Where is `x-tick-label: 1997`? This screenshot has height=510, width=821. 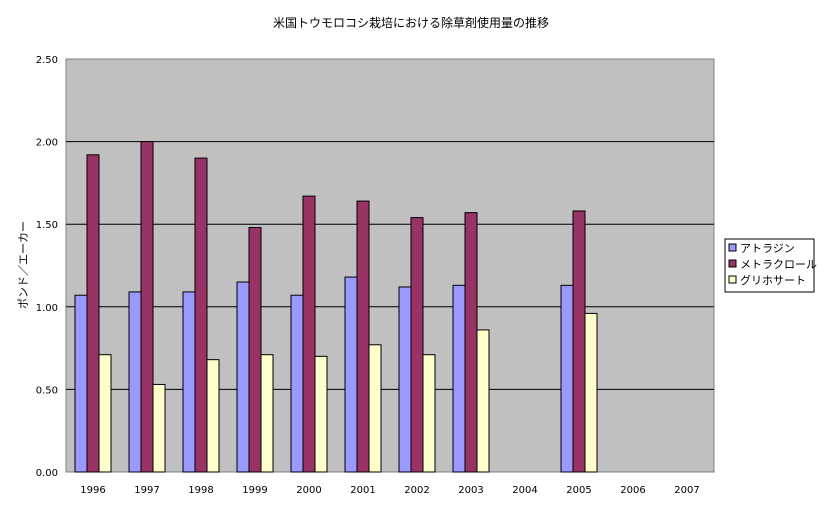 x-tick-label: 1997 is located at coordinates (146, 490).